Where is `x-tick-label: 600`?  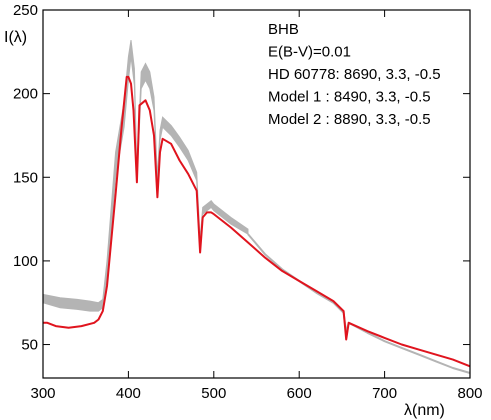 x-tick-label: 600 is located at coordinates (299, 393).